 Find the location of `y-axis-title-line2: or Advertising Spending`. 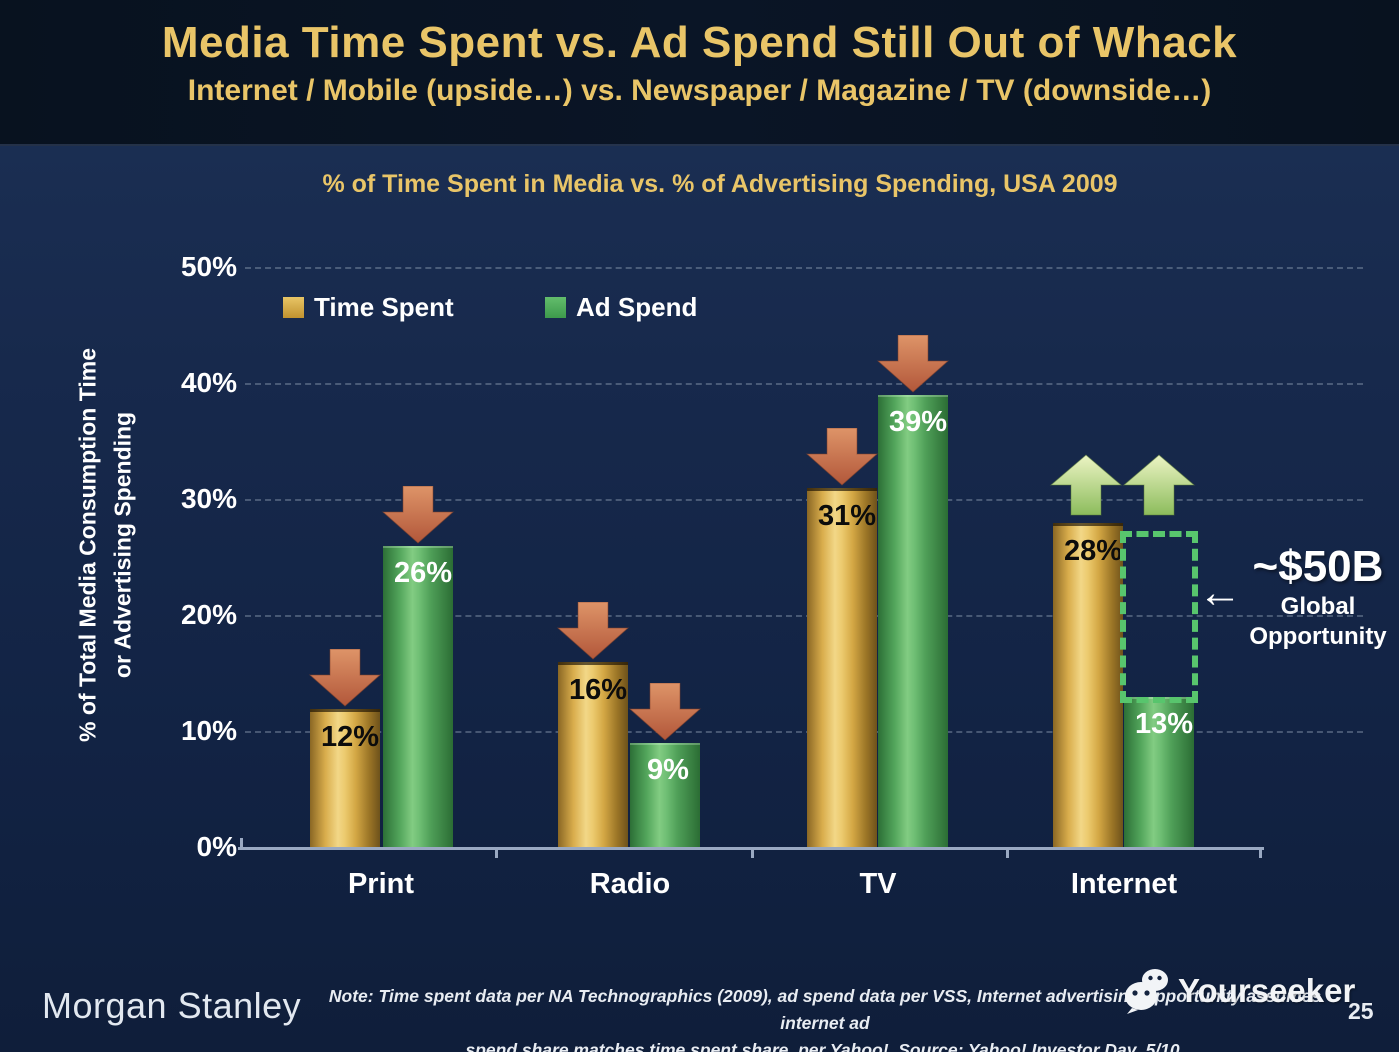

y-axis-title-line2: or Advertising Spending is located at coordinates (122, 545).